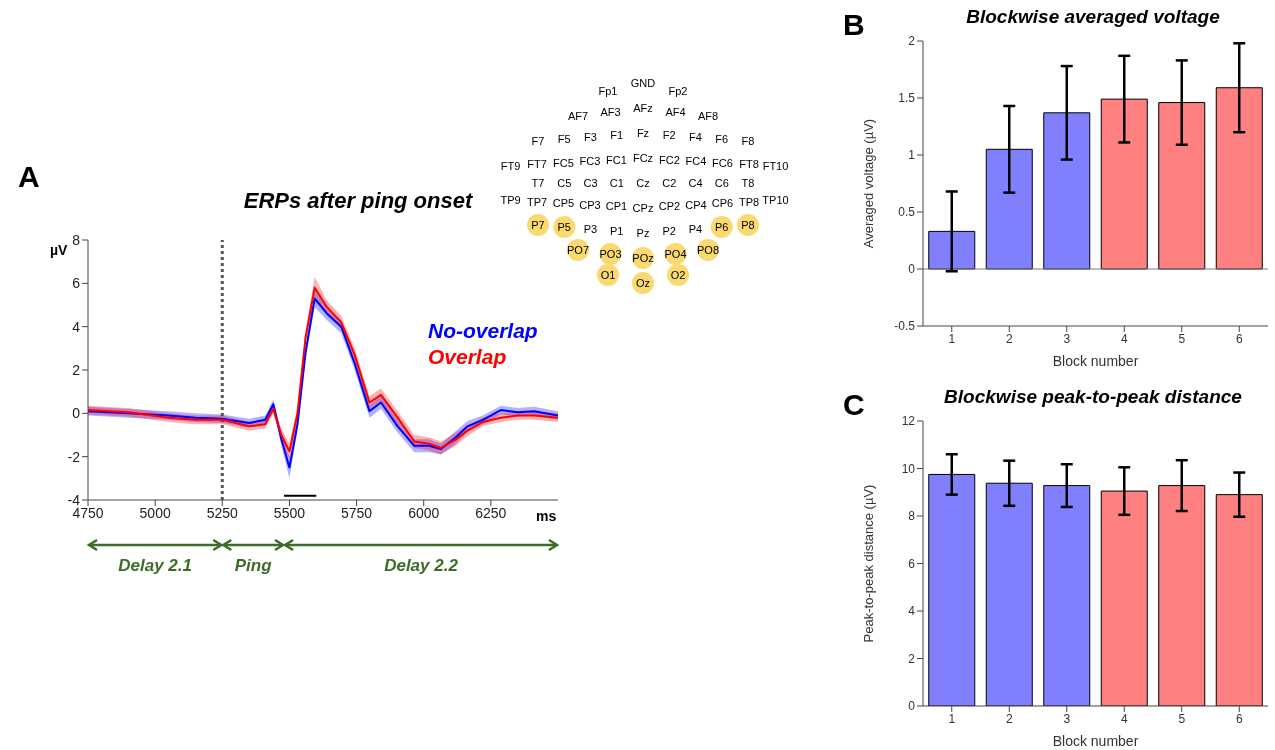 The height and width of the screenshot is (750, 1275). What do you see at coordinates (564, 183) in the screenshot?
I see `category-label: C5` at bounding box center [564, 183].